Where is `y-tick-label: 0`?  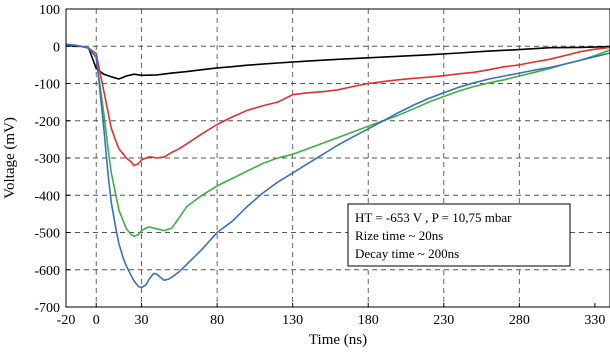
y-tick-label: 0 is located at coordinates (56, 47).